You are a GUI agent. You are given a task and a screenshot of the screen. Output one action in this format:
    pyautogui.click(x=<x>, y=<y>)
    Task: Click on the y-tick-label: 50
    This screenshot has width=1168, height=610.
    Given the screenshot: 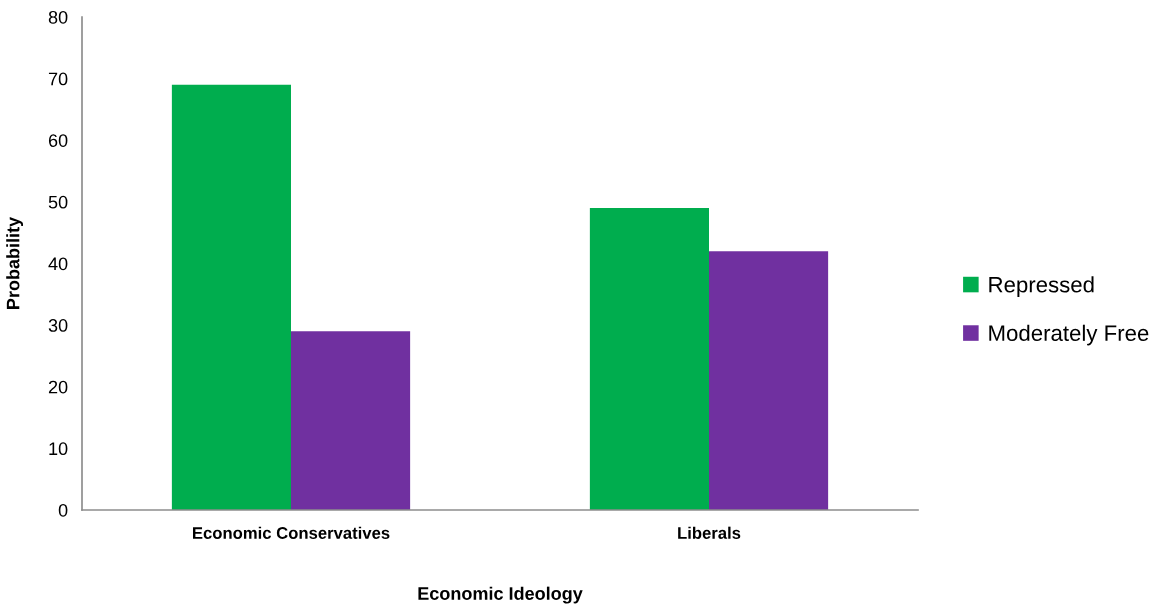 What is the action you would take?
    pyautogui.click(x=58, y=202)
    